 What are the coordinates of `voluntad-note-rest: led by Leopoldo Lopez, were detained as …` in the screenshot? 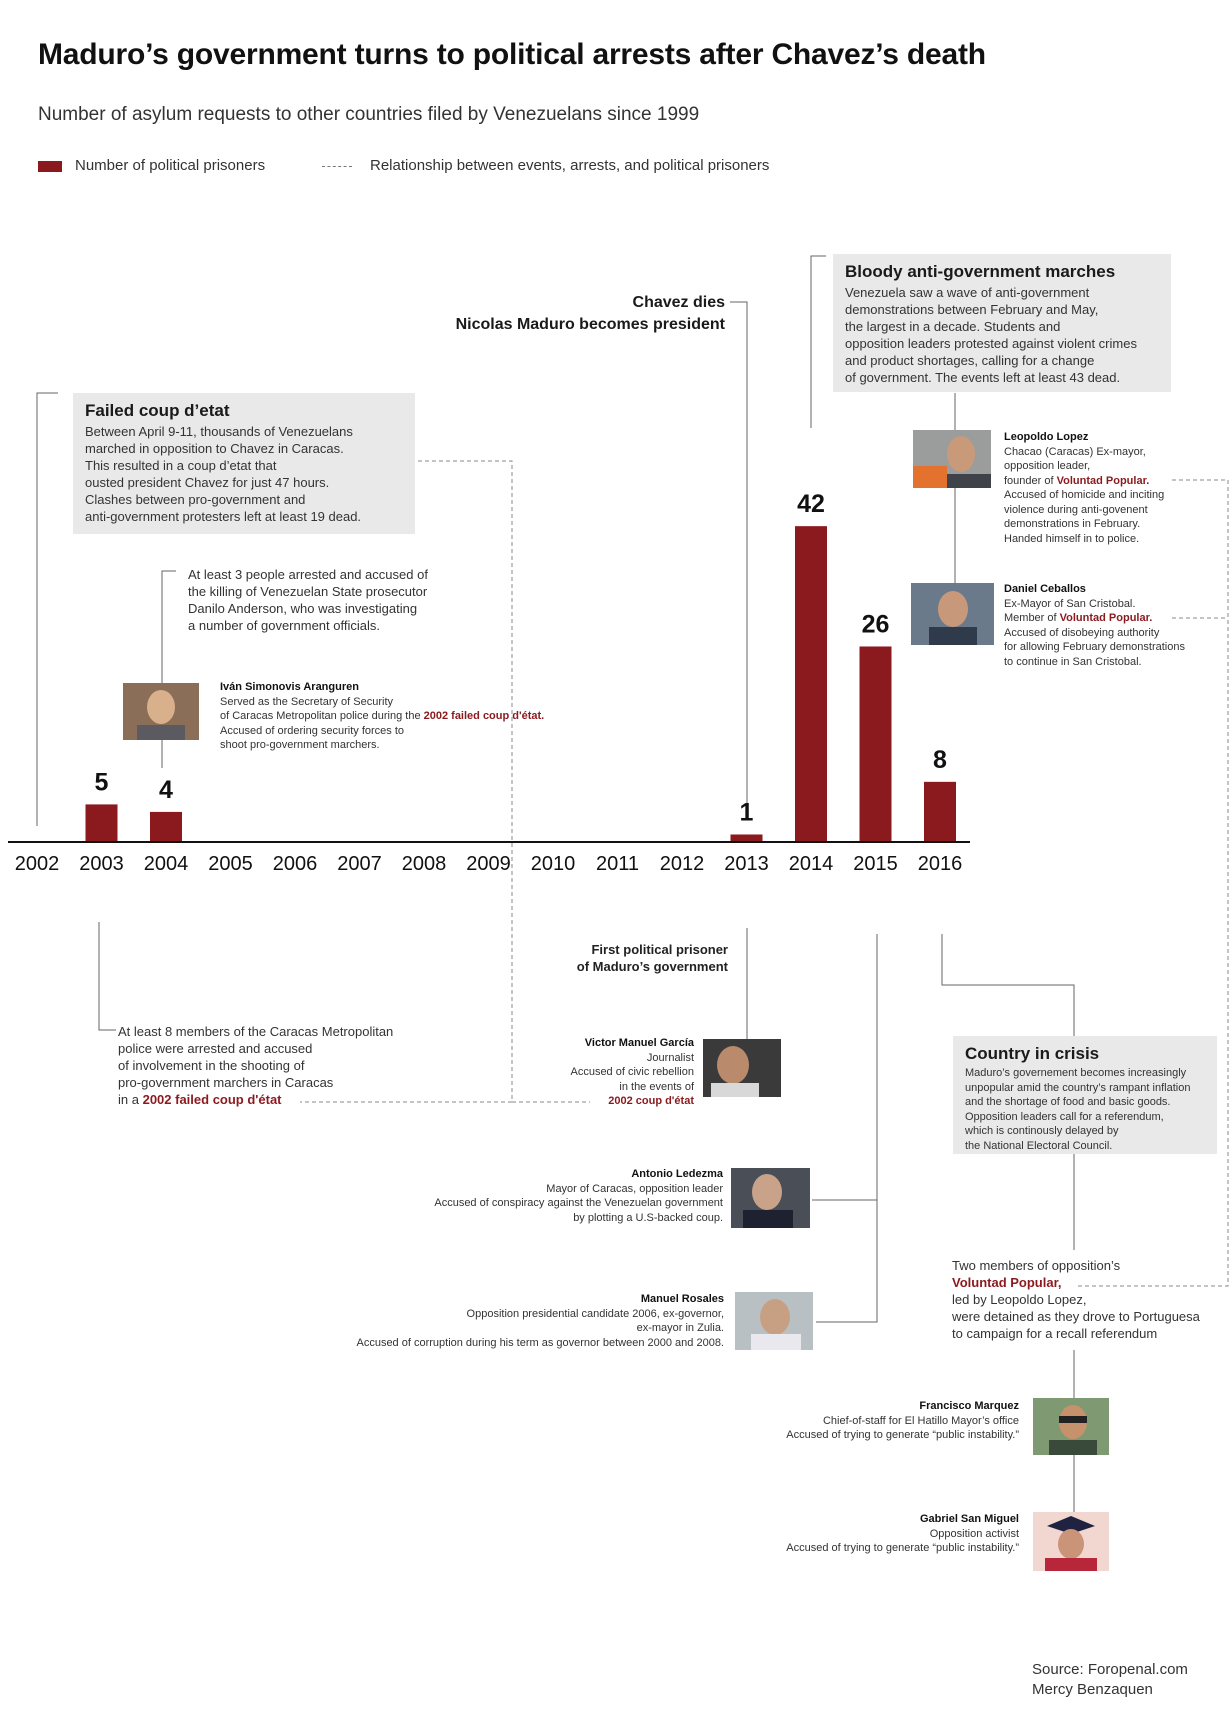 It's located at (1076, 1316).